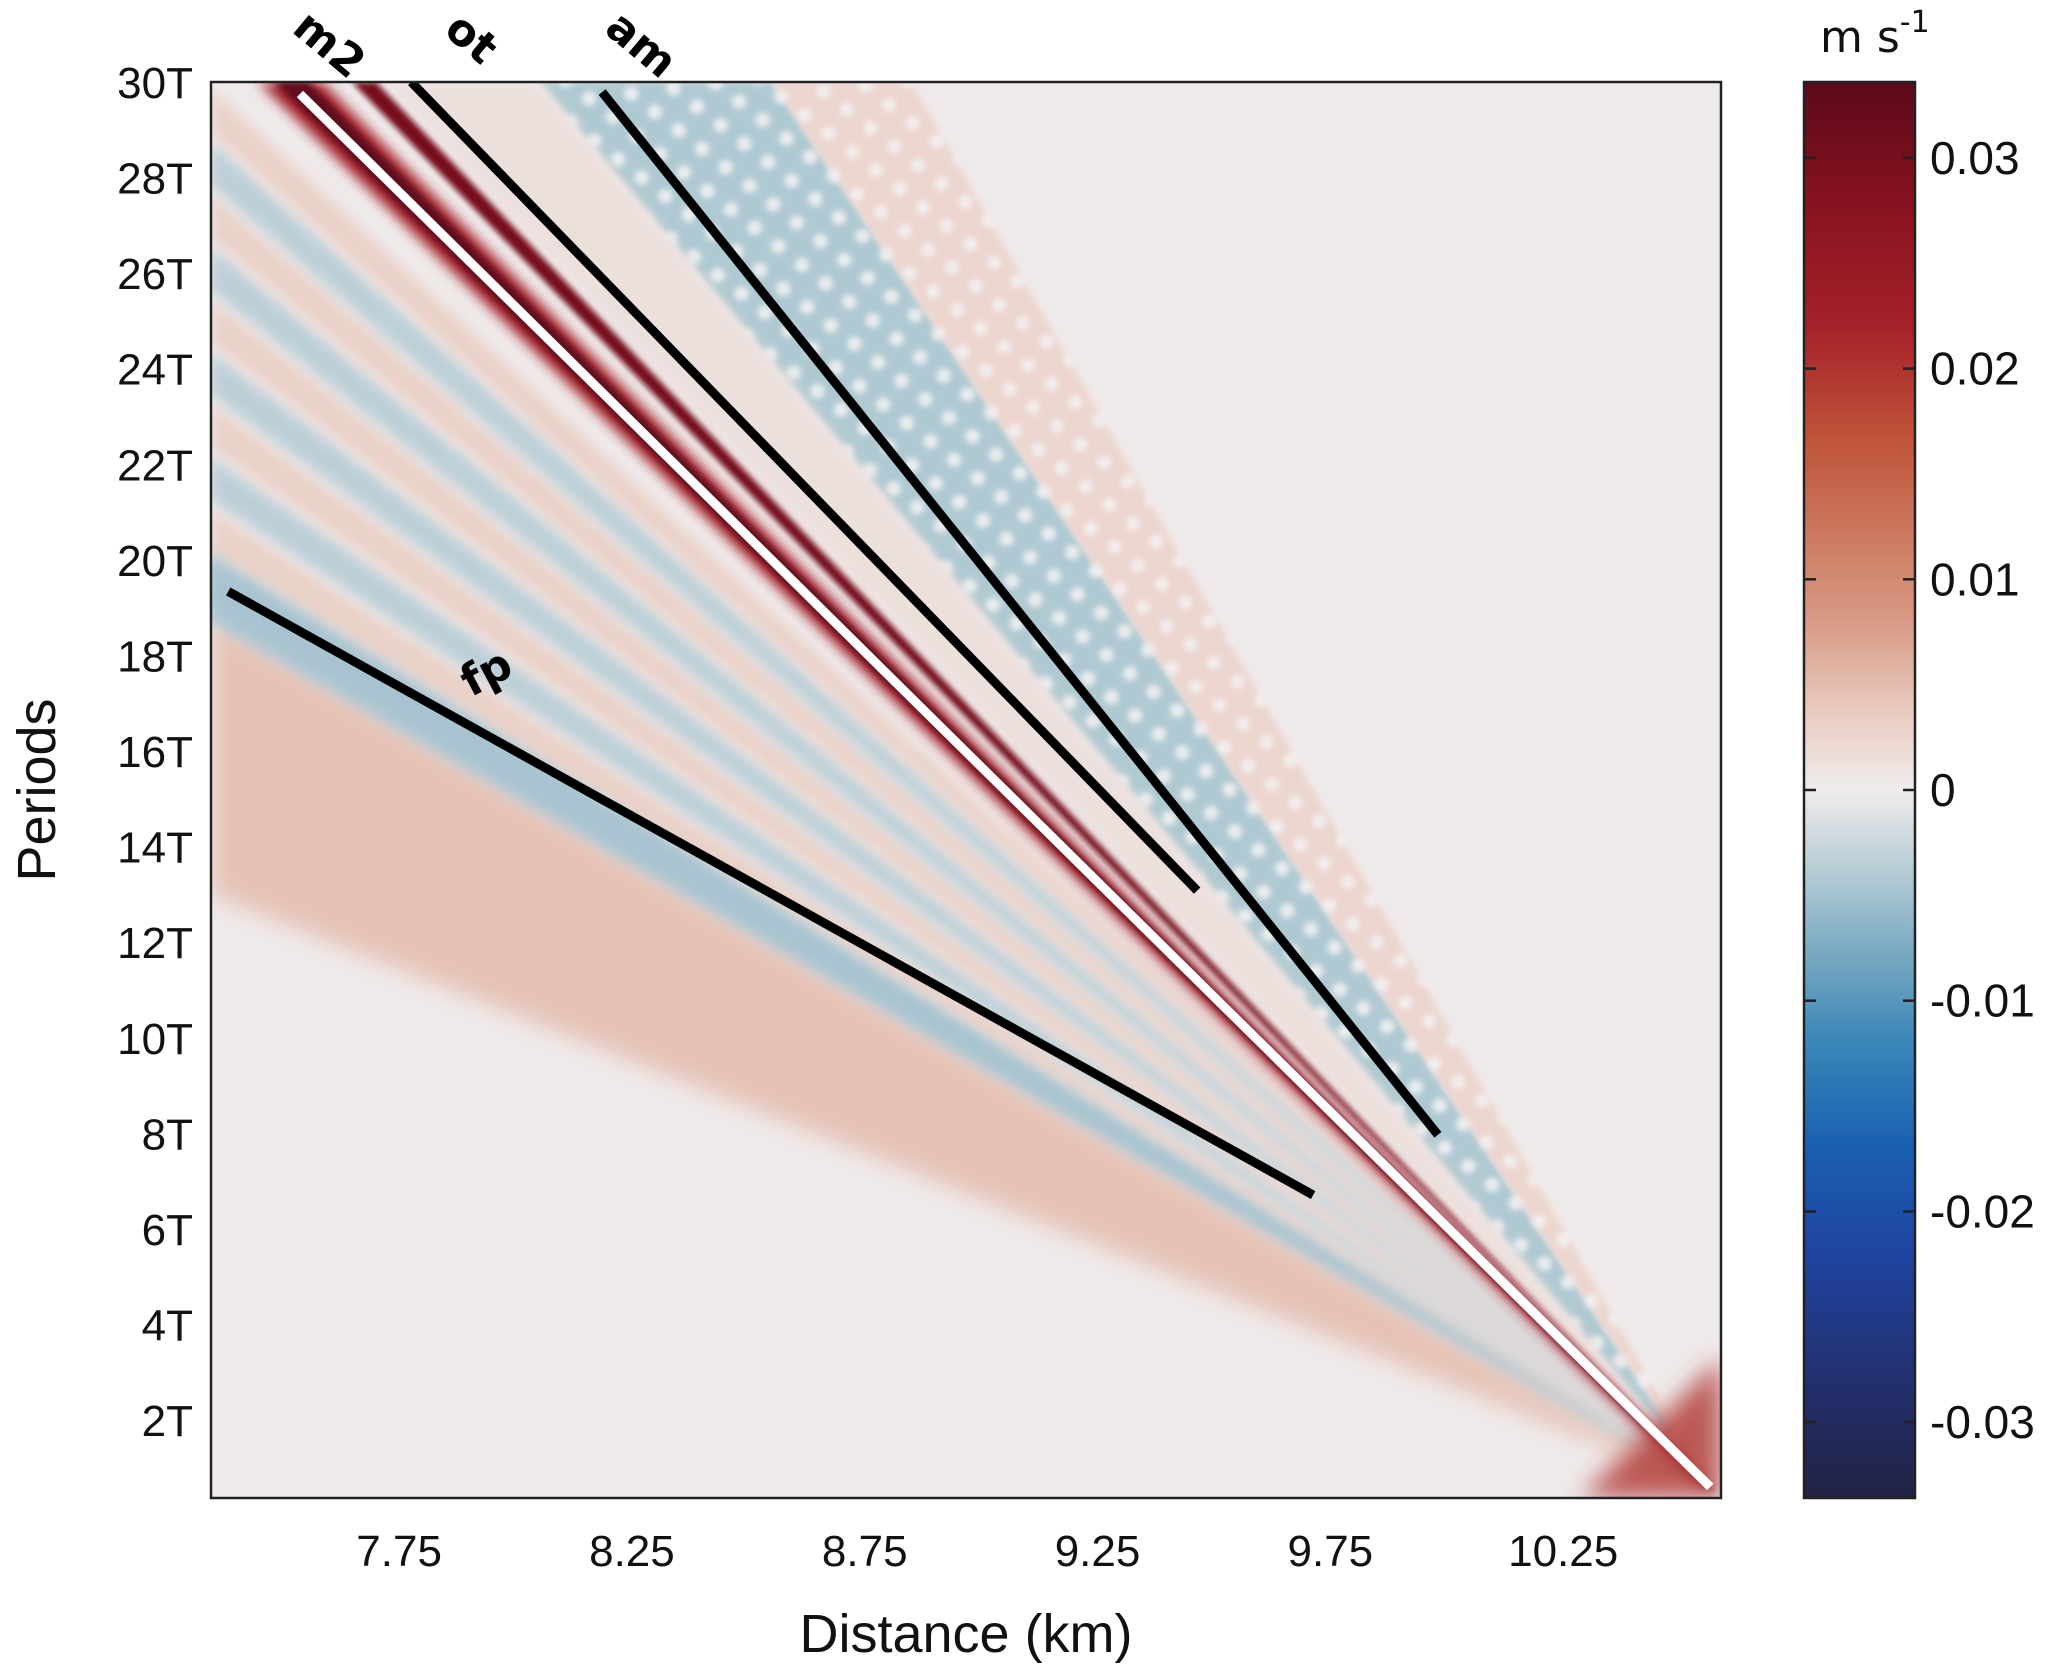 The width and height of the screenshot is (2067, 1673). What do you see at coordinates (167, 1230) in the screenshot?
I see `y-tick-label: 6T` at bounding box center [167, 1230].